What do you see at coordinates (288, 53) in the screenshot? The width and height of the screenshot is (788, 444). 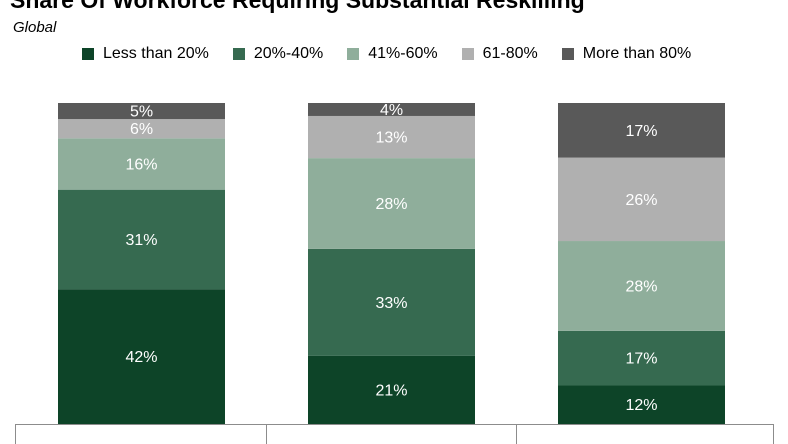 I see `legend-label: 20%-40%` at bounding box center [288, 53].